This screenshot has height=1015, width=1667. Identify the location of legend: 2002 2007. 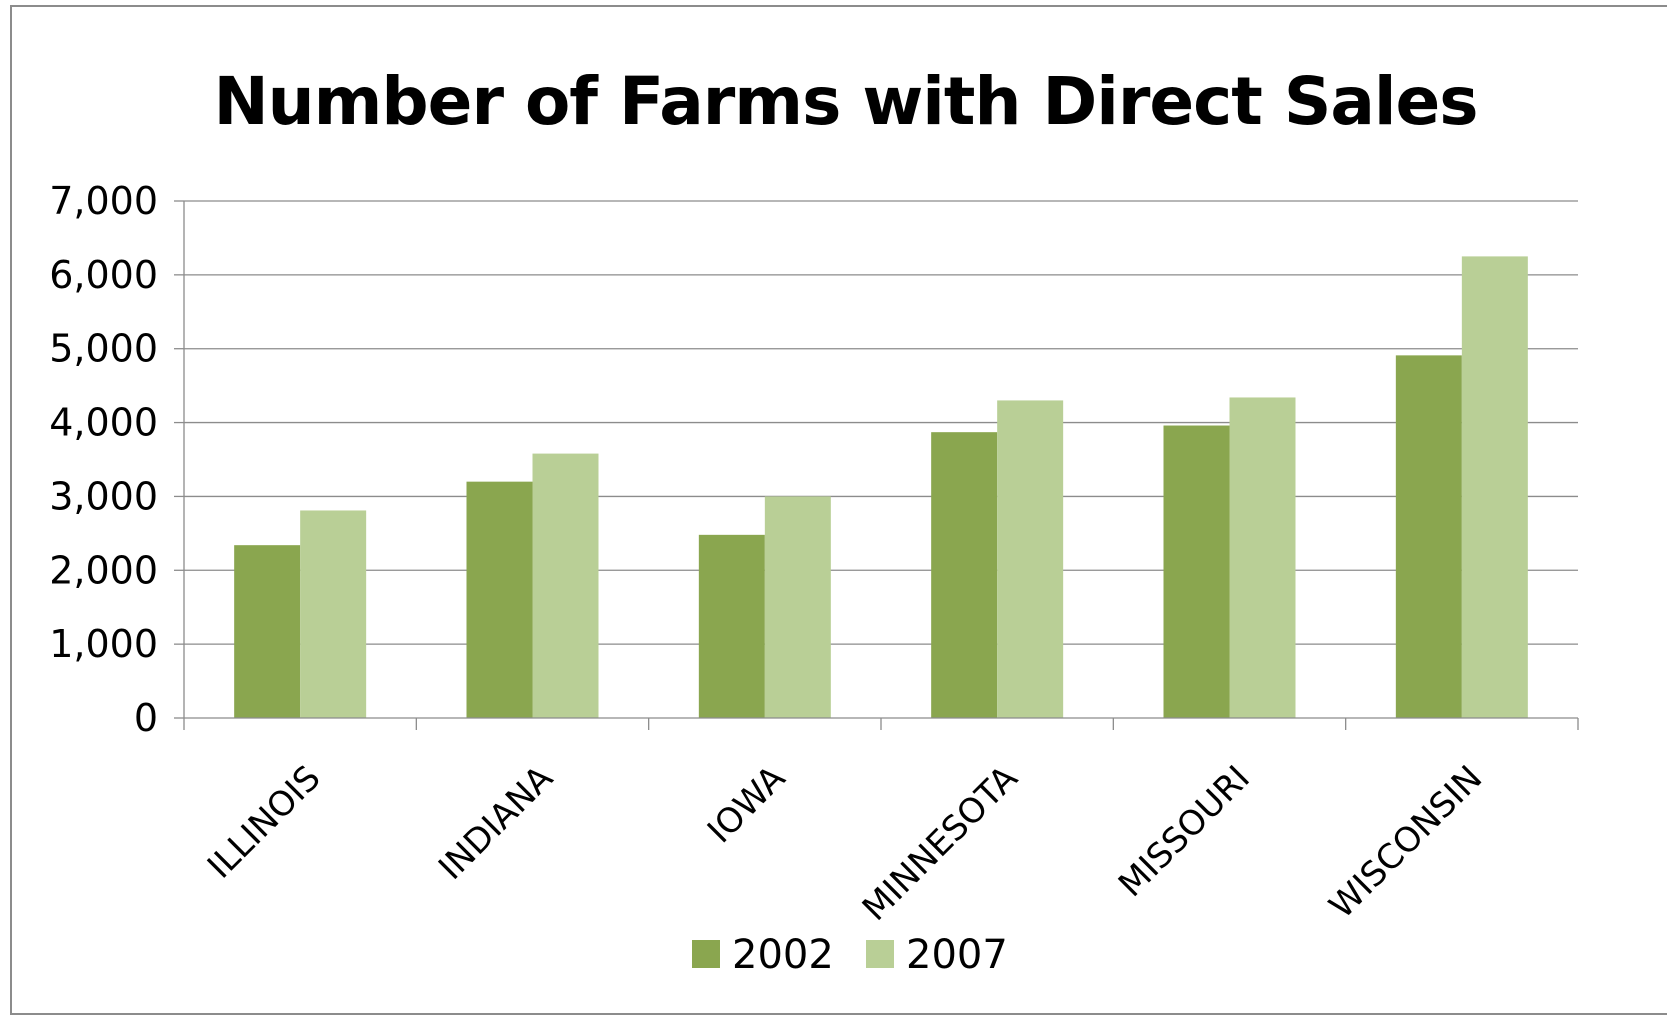
(850, 955).